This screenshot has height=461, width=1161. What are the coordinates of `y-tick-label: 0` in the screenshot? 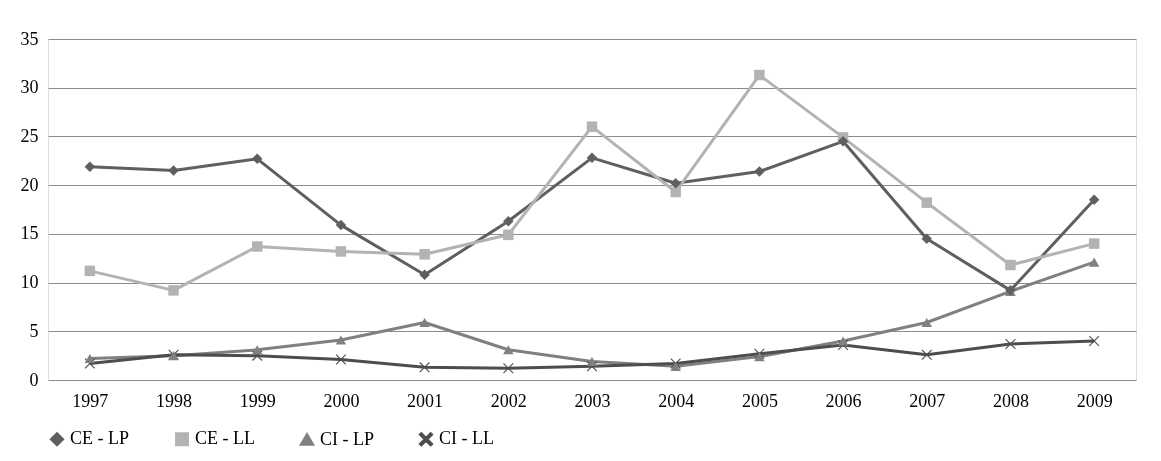 It's located at (34, 379).